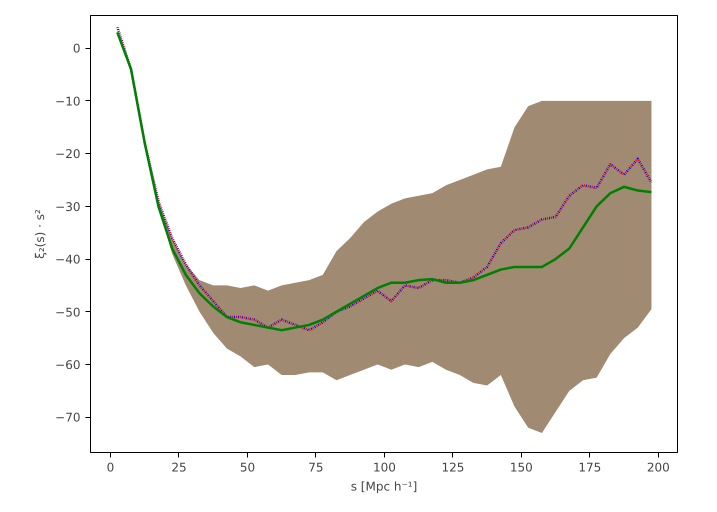 Image resolution: width=717 pixels, height=512 pixels. I want to click on x-axis-title: s [Mpc h⁻¹], so click(384, 487).